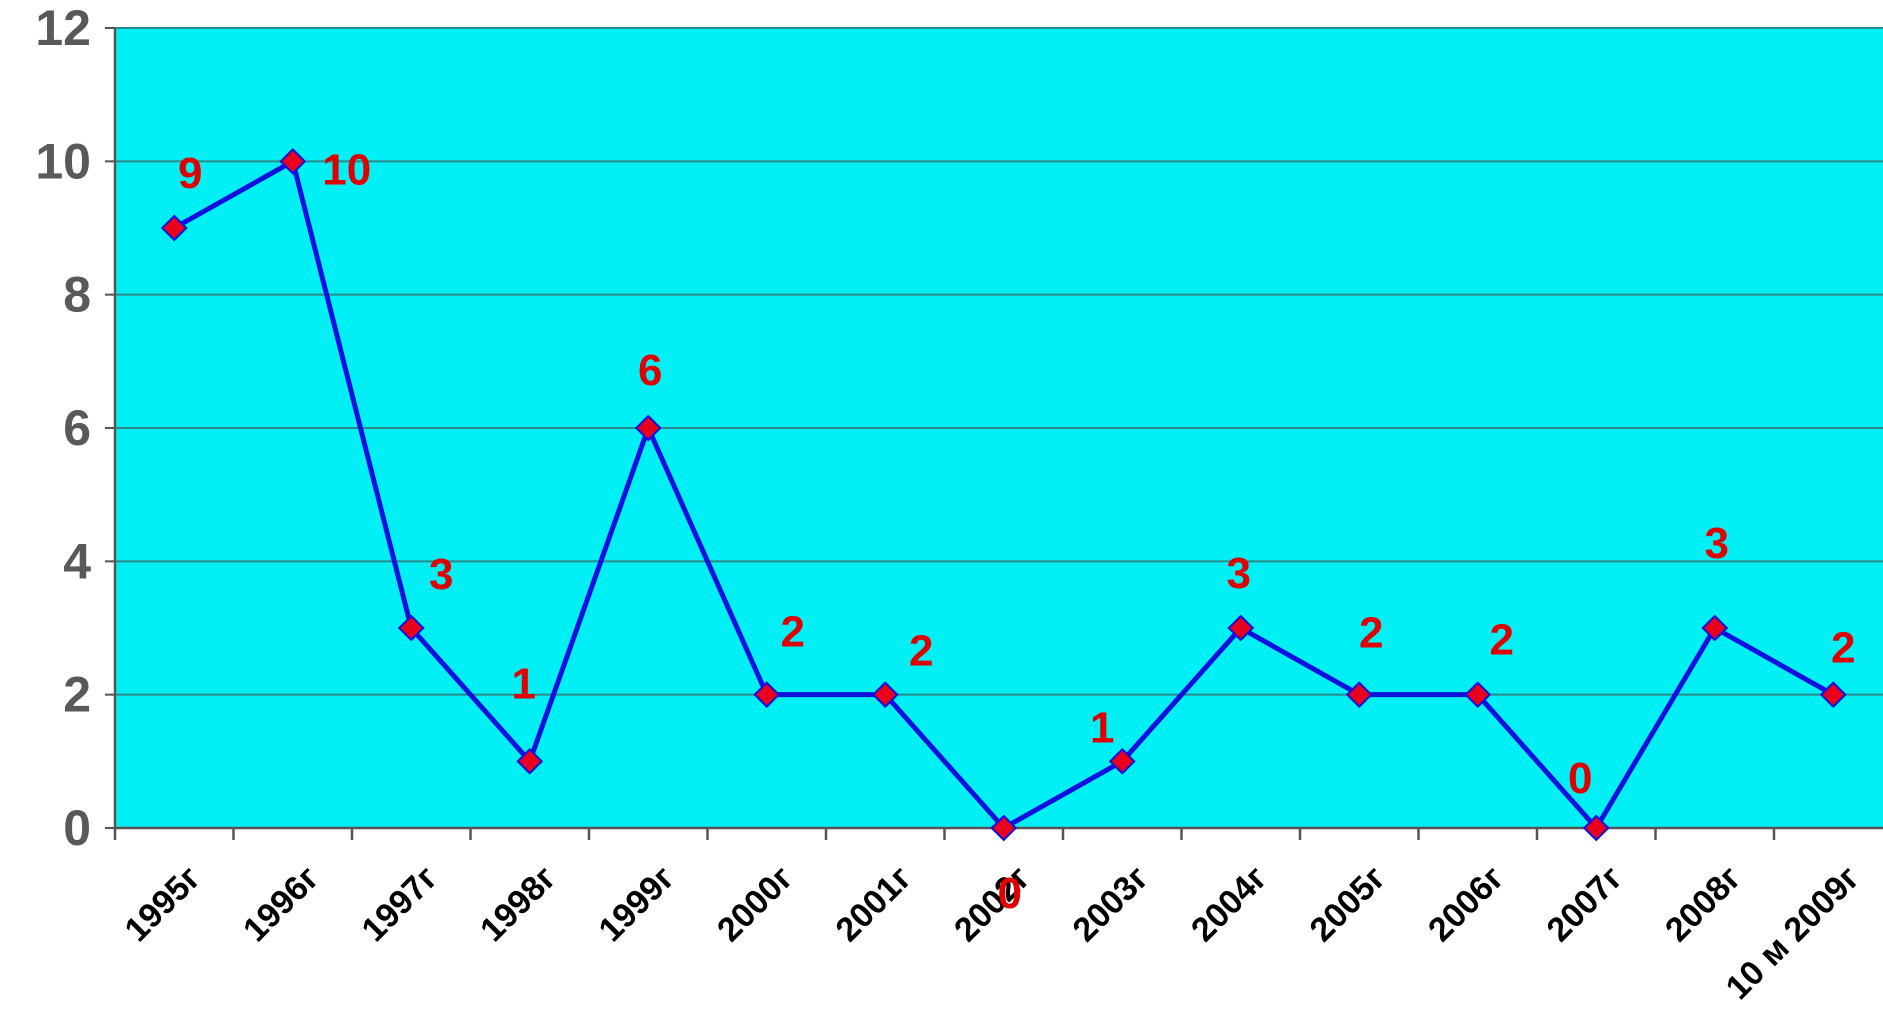 This screenshot has height=1023, width=1883. I want to click on x-tick-label: 2004г, so click(1229, 904).